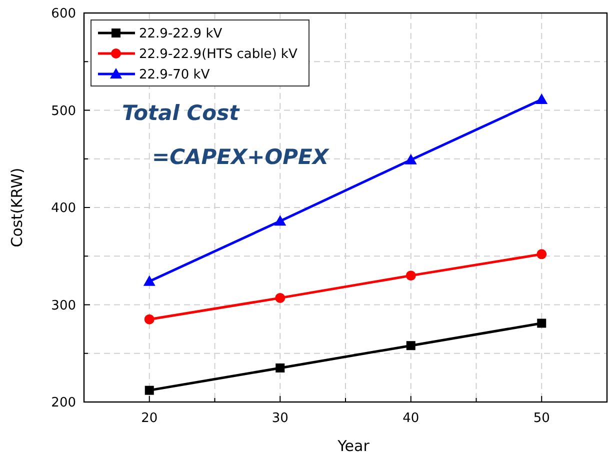 The width and height of the screenshot is (609, 459). What do you see at coordinates (541, 418) in the screenshot?
I see `x-tick-label: 50` at bounding box center [541, 418].